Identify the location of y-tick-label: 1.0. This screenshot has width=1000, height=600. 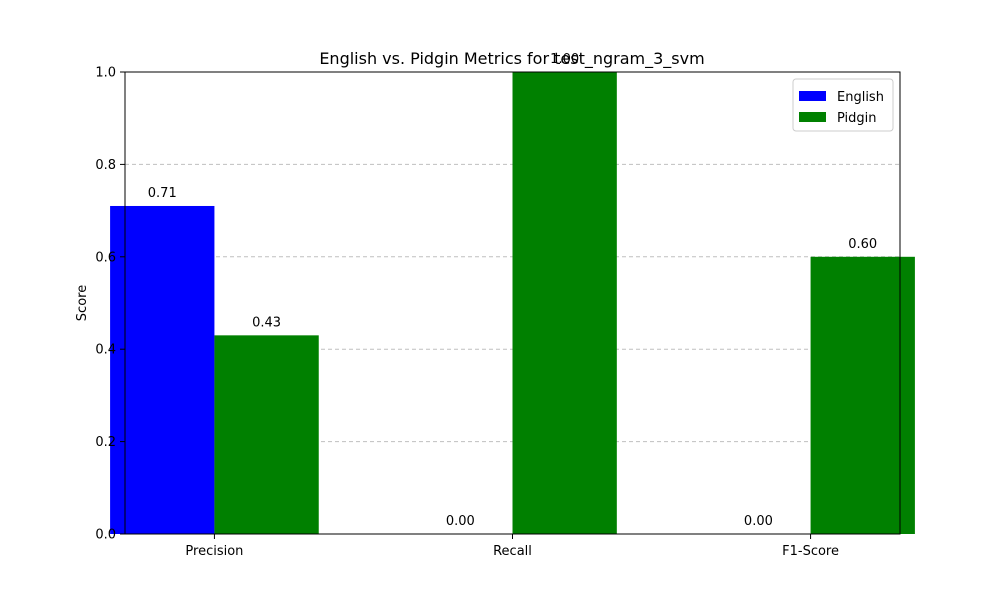
(105, 73).